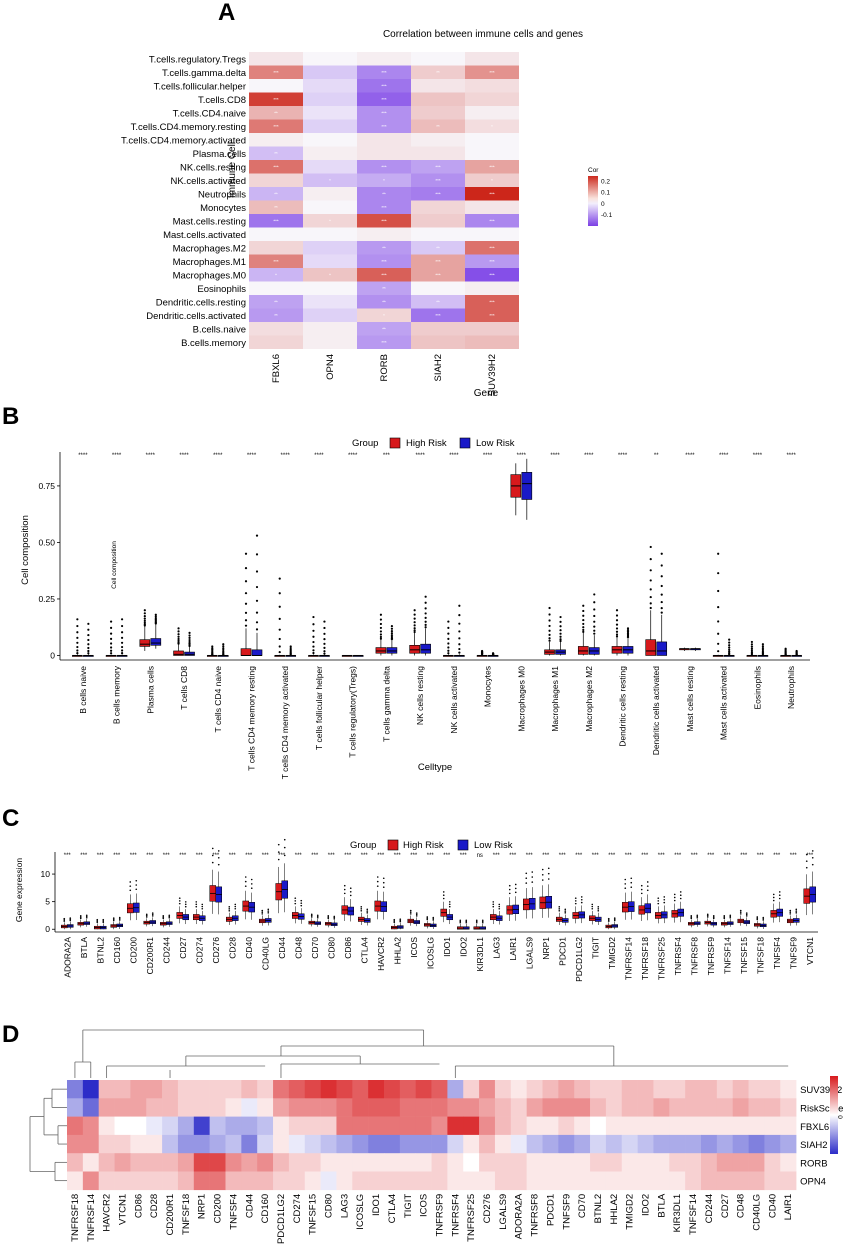 This screenshot has width=844, height=1253. What do you see at coordinates (204, 235) in the screenshot?
I see `panel-a-row-label: Mast.cells.activated` at bounding box center [204, 235].